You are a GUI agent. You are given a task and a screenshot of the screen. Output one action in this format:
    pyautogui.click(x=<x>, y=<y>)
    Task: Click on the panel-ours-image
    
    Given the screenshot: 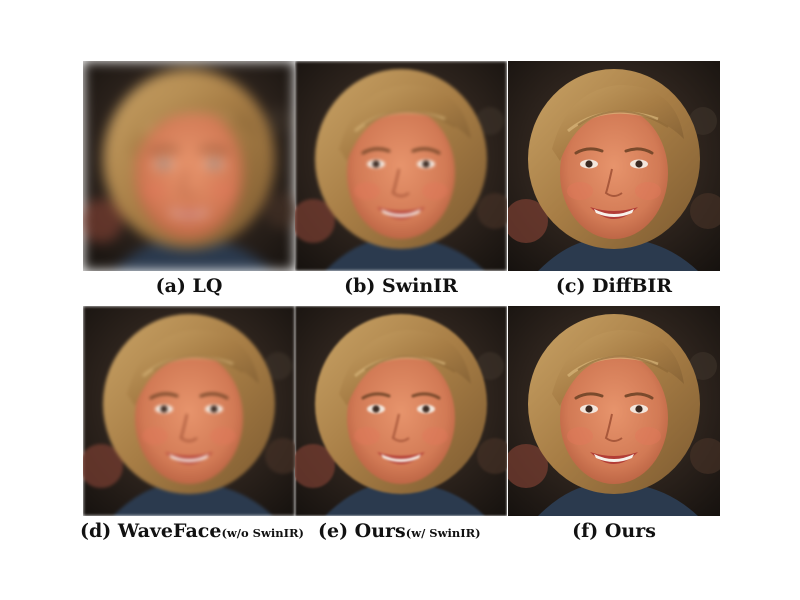 What is the action you would take?
    pyautogui.click(x=614, y=411)
    